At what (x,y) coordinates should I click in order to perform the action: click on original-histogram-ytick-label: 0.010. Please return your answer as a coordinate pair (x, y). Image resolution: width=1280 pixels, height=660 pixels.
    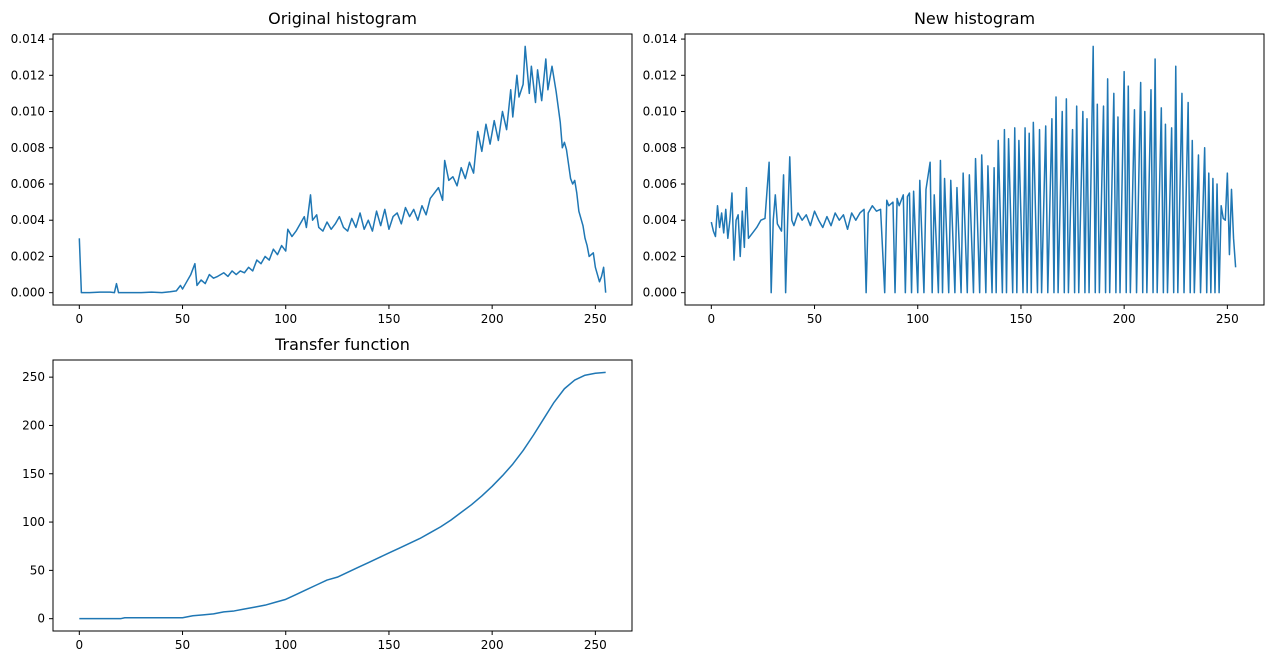
    Looking at the image, I should click on (28, 112).